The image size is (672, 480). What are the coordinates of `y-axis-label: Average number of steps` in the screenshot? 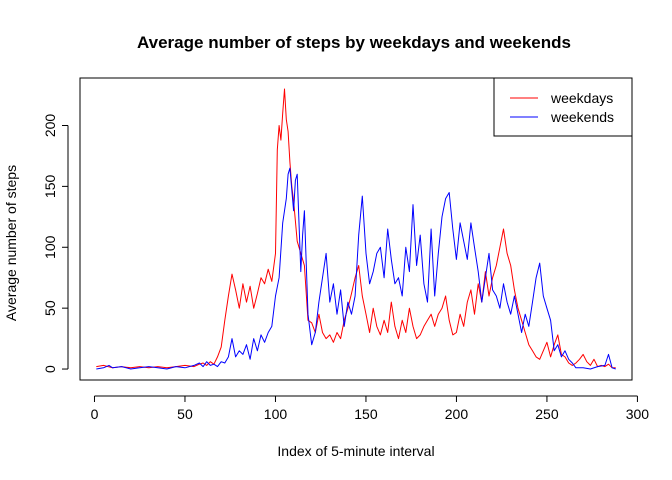 It's located at (11, 243).